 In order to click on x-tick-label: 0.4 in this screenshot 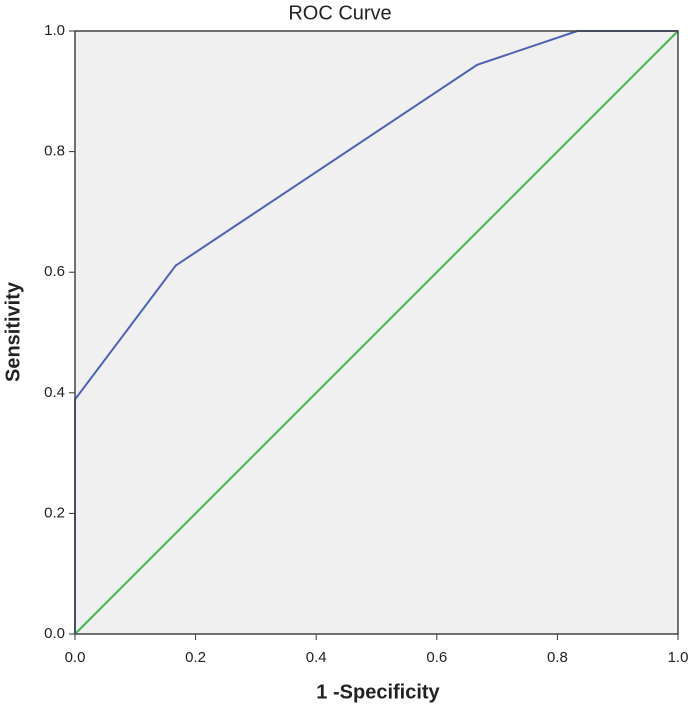, I will do `click(316, 657)`.